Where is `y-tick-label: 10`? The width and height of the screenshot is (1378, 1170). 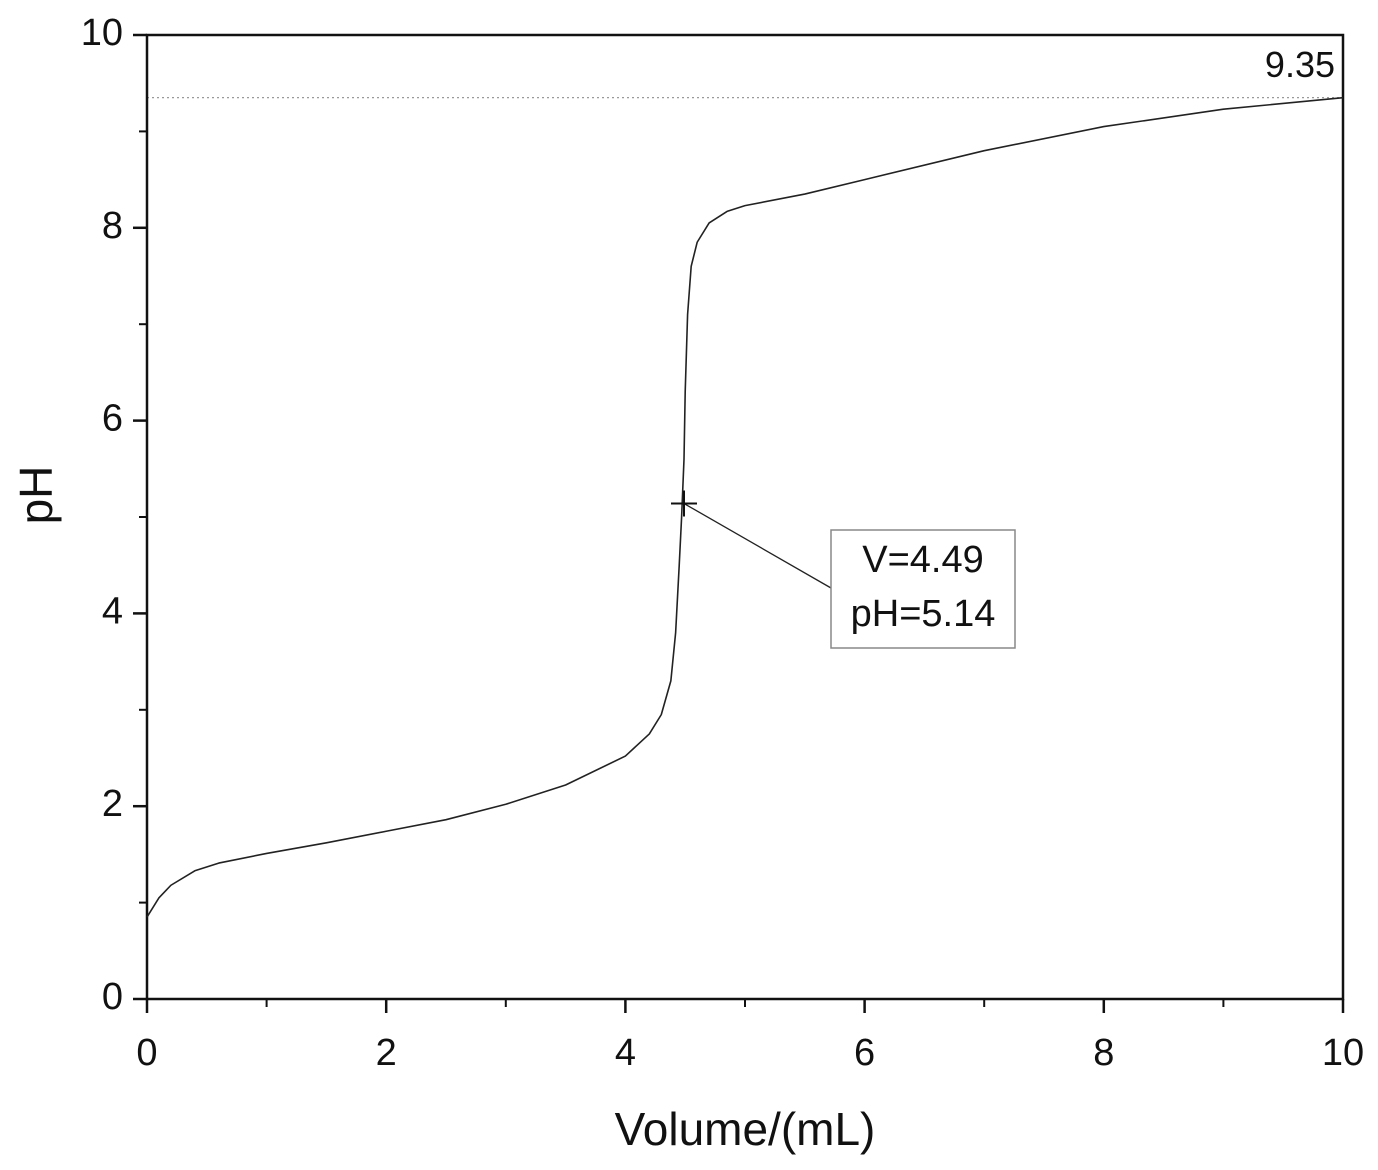 y-tick-label: 10 is located at coordinates (102, 33).